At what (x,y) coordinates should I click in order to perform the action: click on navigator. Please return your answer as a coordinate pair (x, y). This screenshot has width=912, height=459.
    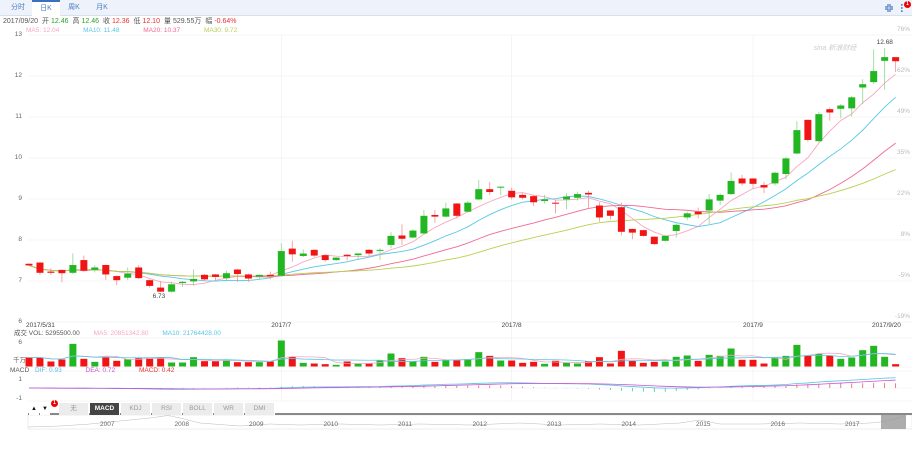
    Looking at the image, I should click on (469, 422).